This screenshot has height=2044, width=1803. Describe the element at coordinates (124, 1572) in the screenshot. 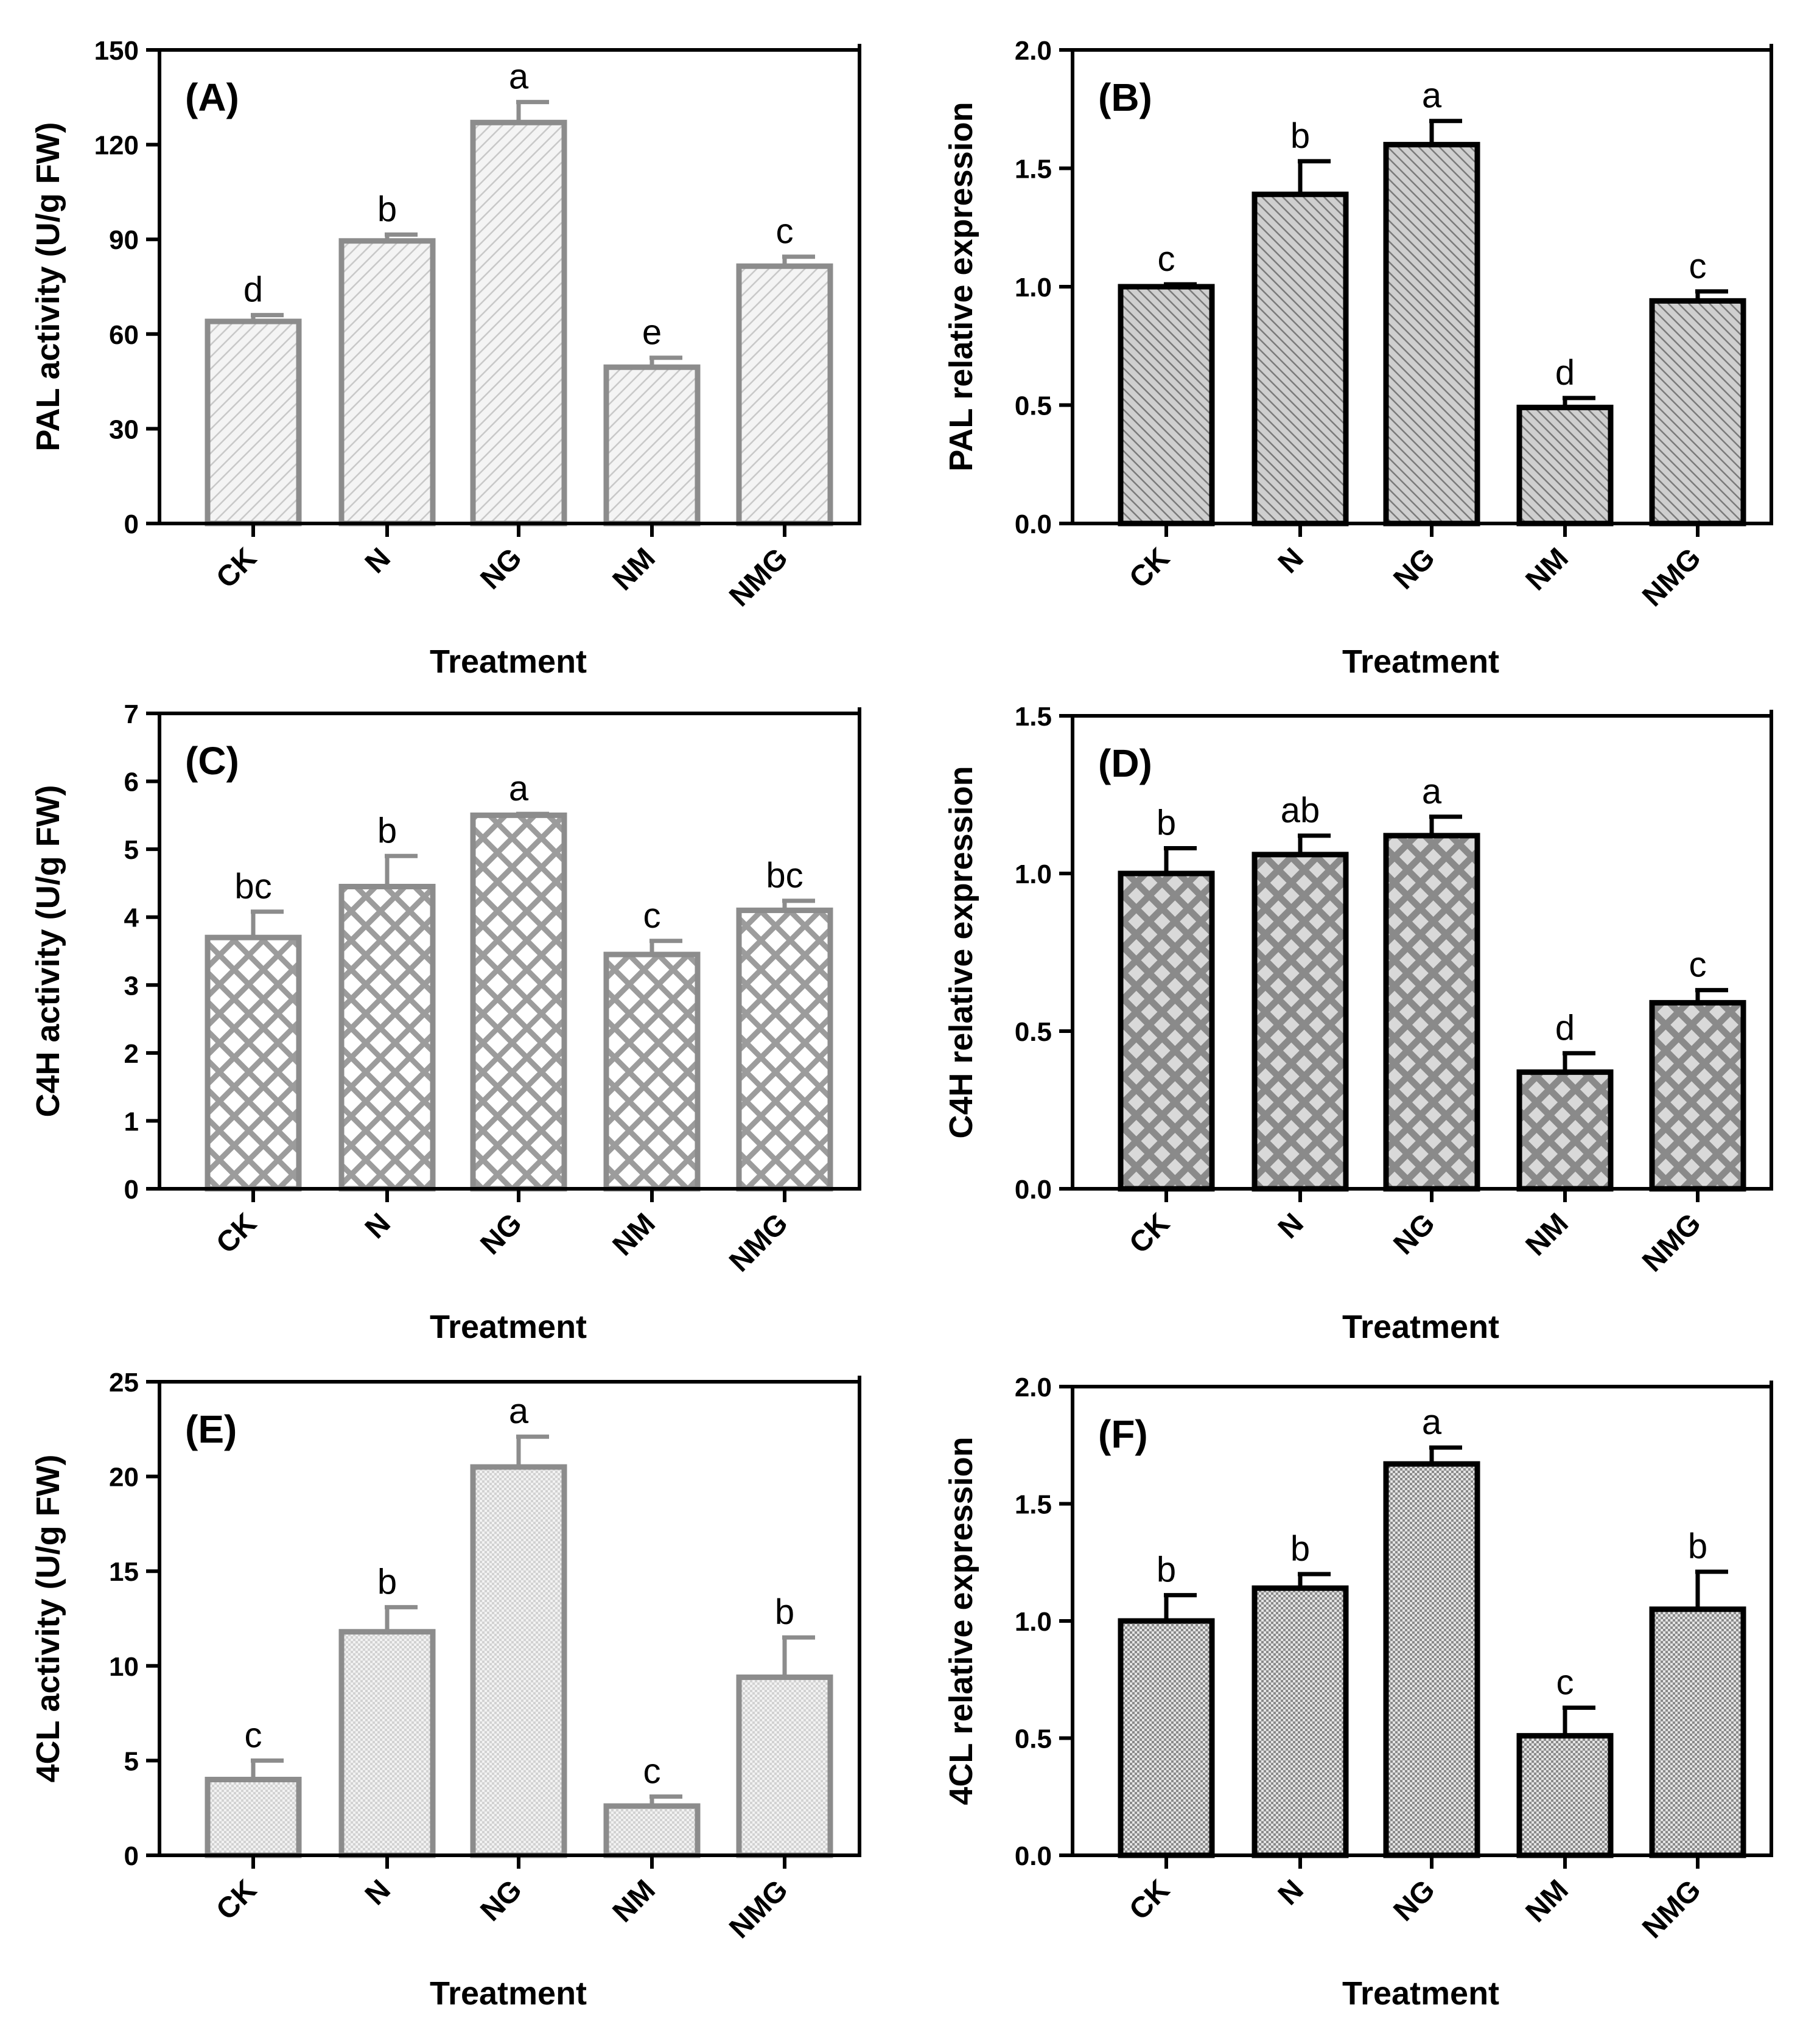

I see `y-tick-label: 15` at that location.